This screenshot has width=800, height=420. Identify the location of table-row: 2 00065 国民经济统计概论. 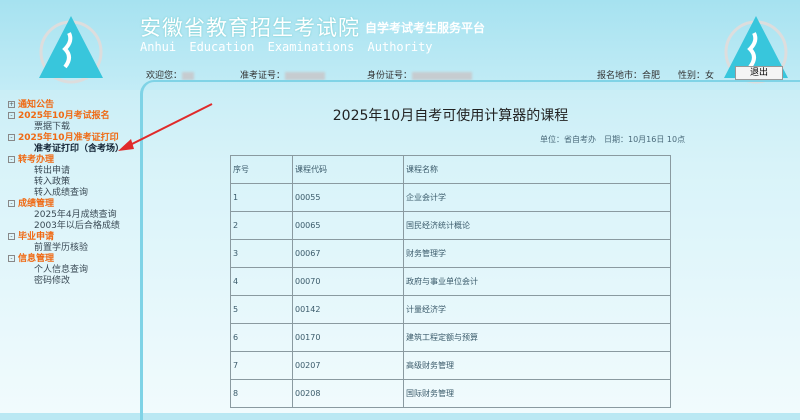
(450, 225).